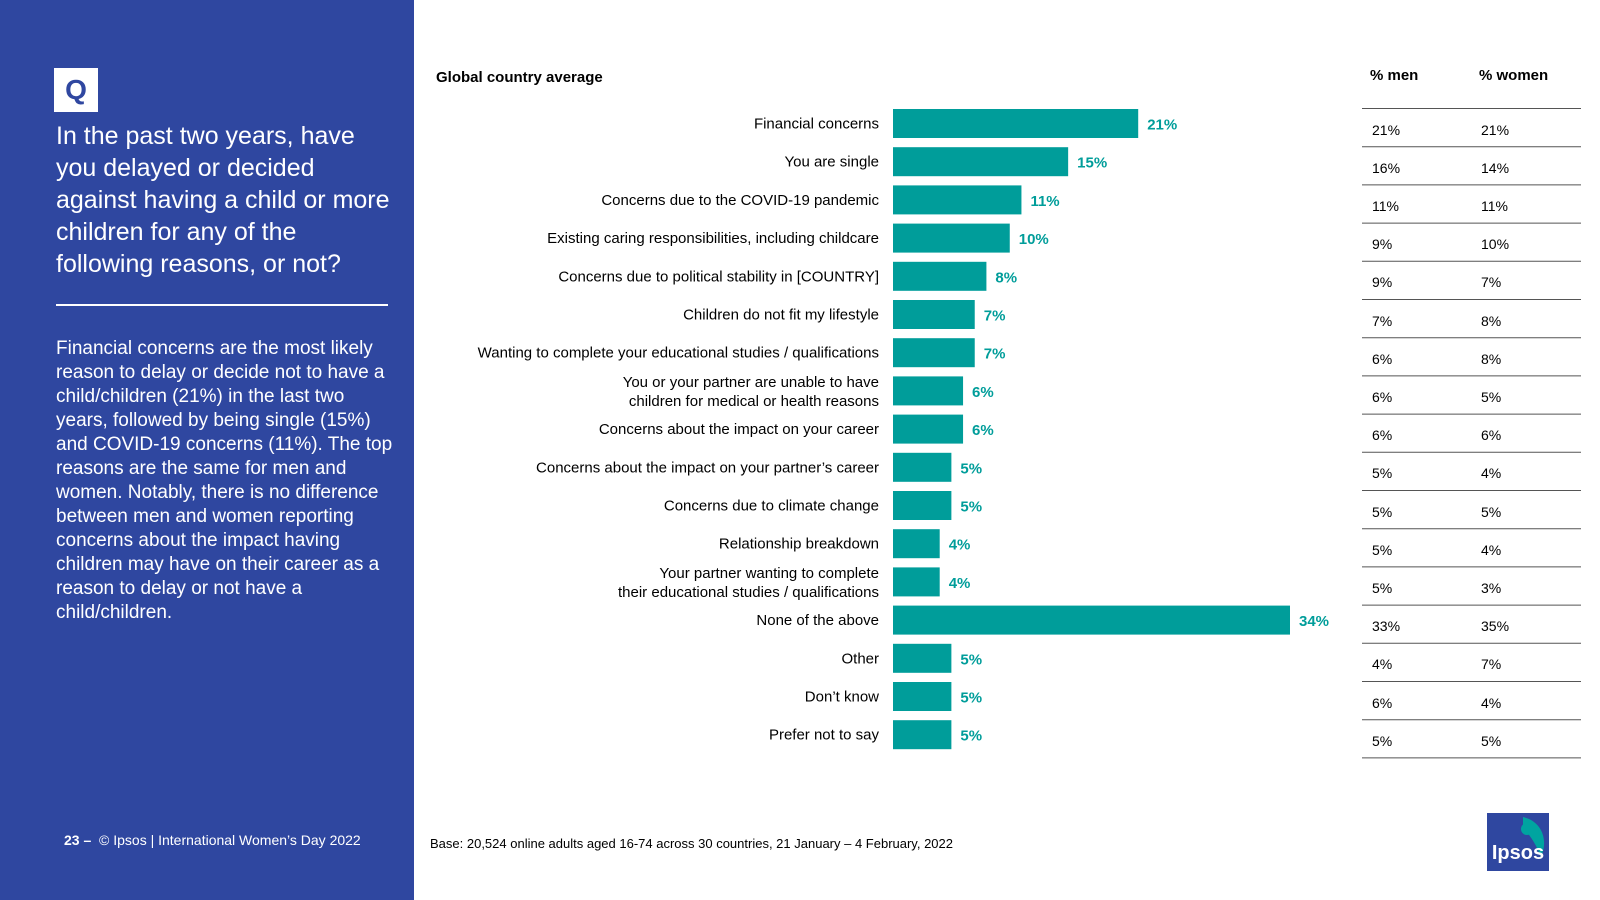 The height and width of the screenshot is (900, 1600). What do you see at coordinates (1386, 129) in the screenshot?
I see `men-value-1: 21%` at bounding box center [1386, 129].